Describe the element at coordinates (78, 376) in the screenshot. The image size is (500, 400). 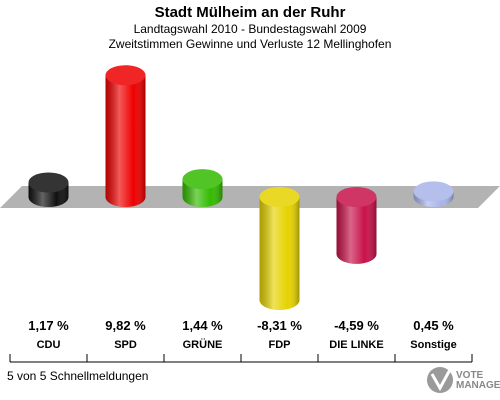
I see `footer: 5 von 5 Schnellmeldungen` at that location.